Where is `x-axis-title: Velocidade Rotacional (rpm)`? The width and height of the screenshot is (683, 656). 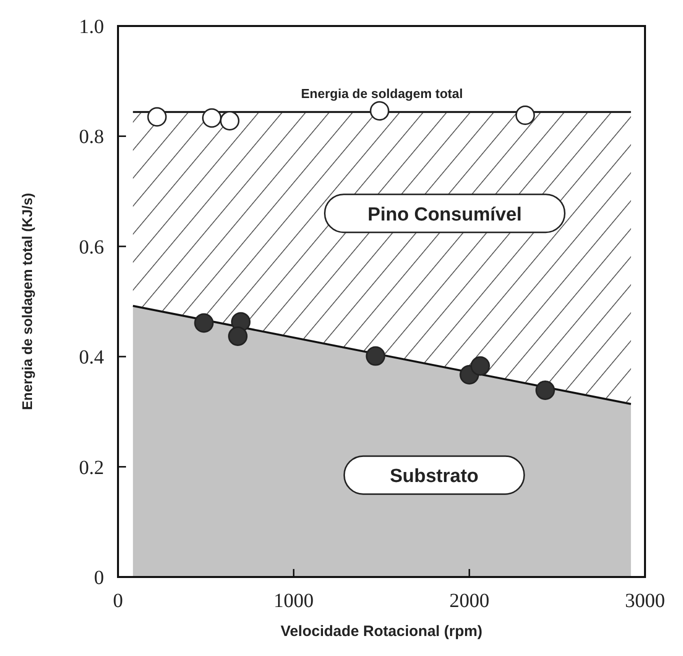
x-axis-title: Velocidade Rotacional (rpm) is located at coordinates (381, 631).